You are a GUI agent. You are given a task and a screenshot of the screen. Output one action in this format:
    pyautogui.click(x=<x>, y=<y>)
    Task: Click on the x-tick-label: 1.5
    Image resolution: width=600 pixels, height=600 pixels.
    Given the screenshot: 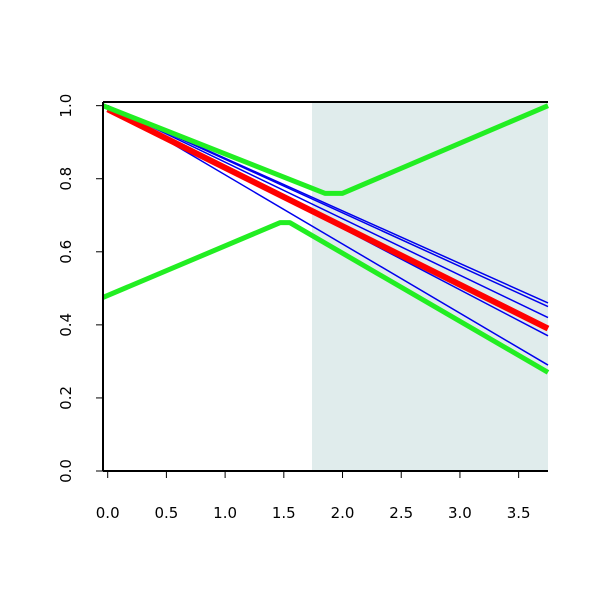 What is the action you would take?
    pyautogui.click(x=284, y=513)
    